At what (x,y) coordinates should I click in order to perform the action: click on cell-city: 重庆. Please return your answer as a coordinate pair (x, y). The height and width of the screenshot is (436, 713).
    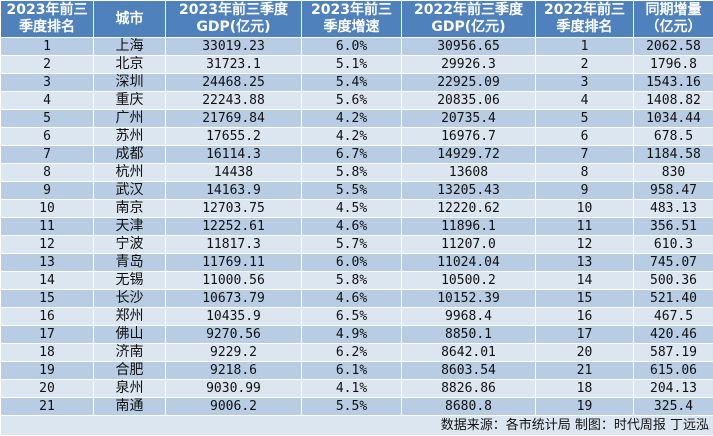
    Looking at the image, I should click on (129, 100).